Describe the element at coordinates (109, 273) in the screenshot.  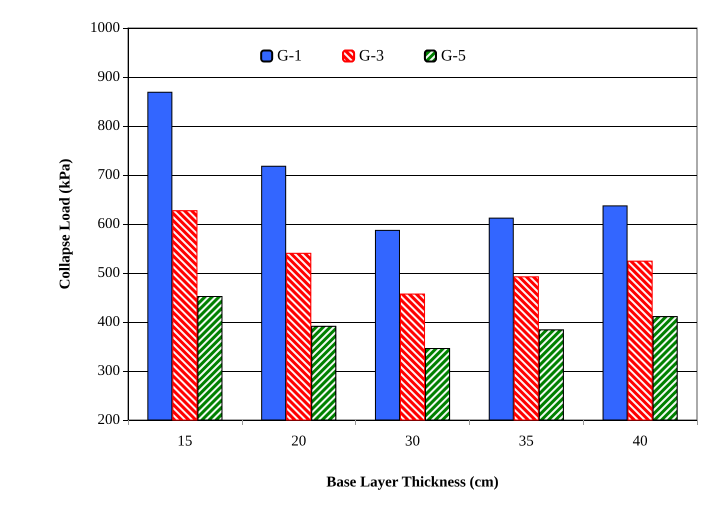
I see `y-tick-label: 500` at that location.